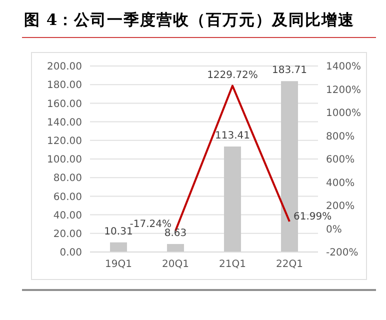 The image size is (386, 320). Describe the element at coordinates (334, 230) in the screenshot. I see `y2-tick-label: 0%` at that location.